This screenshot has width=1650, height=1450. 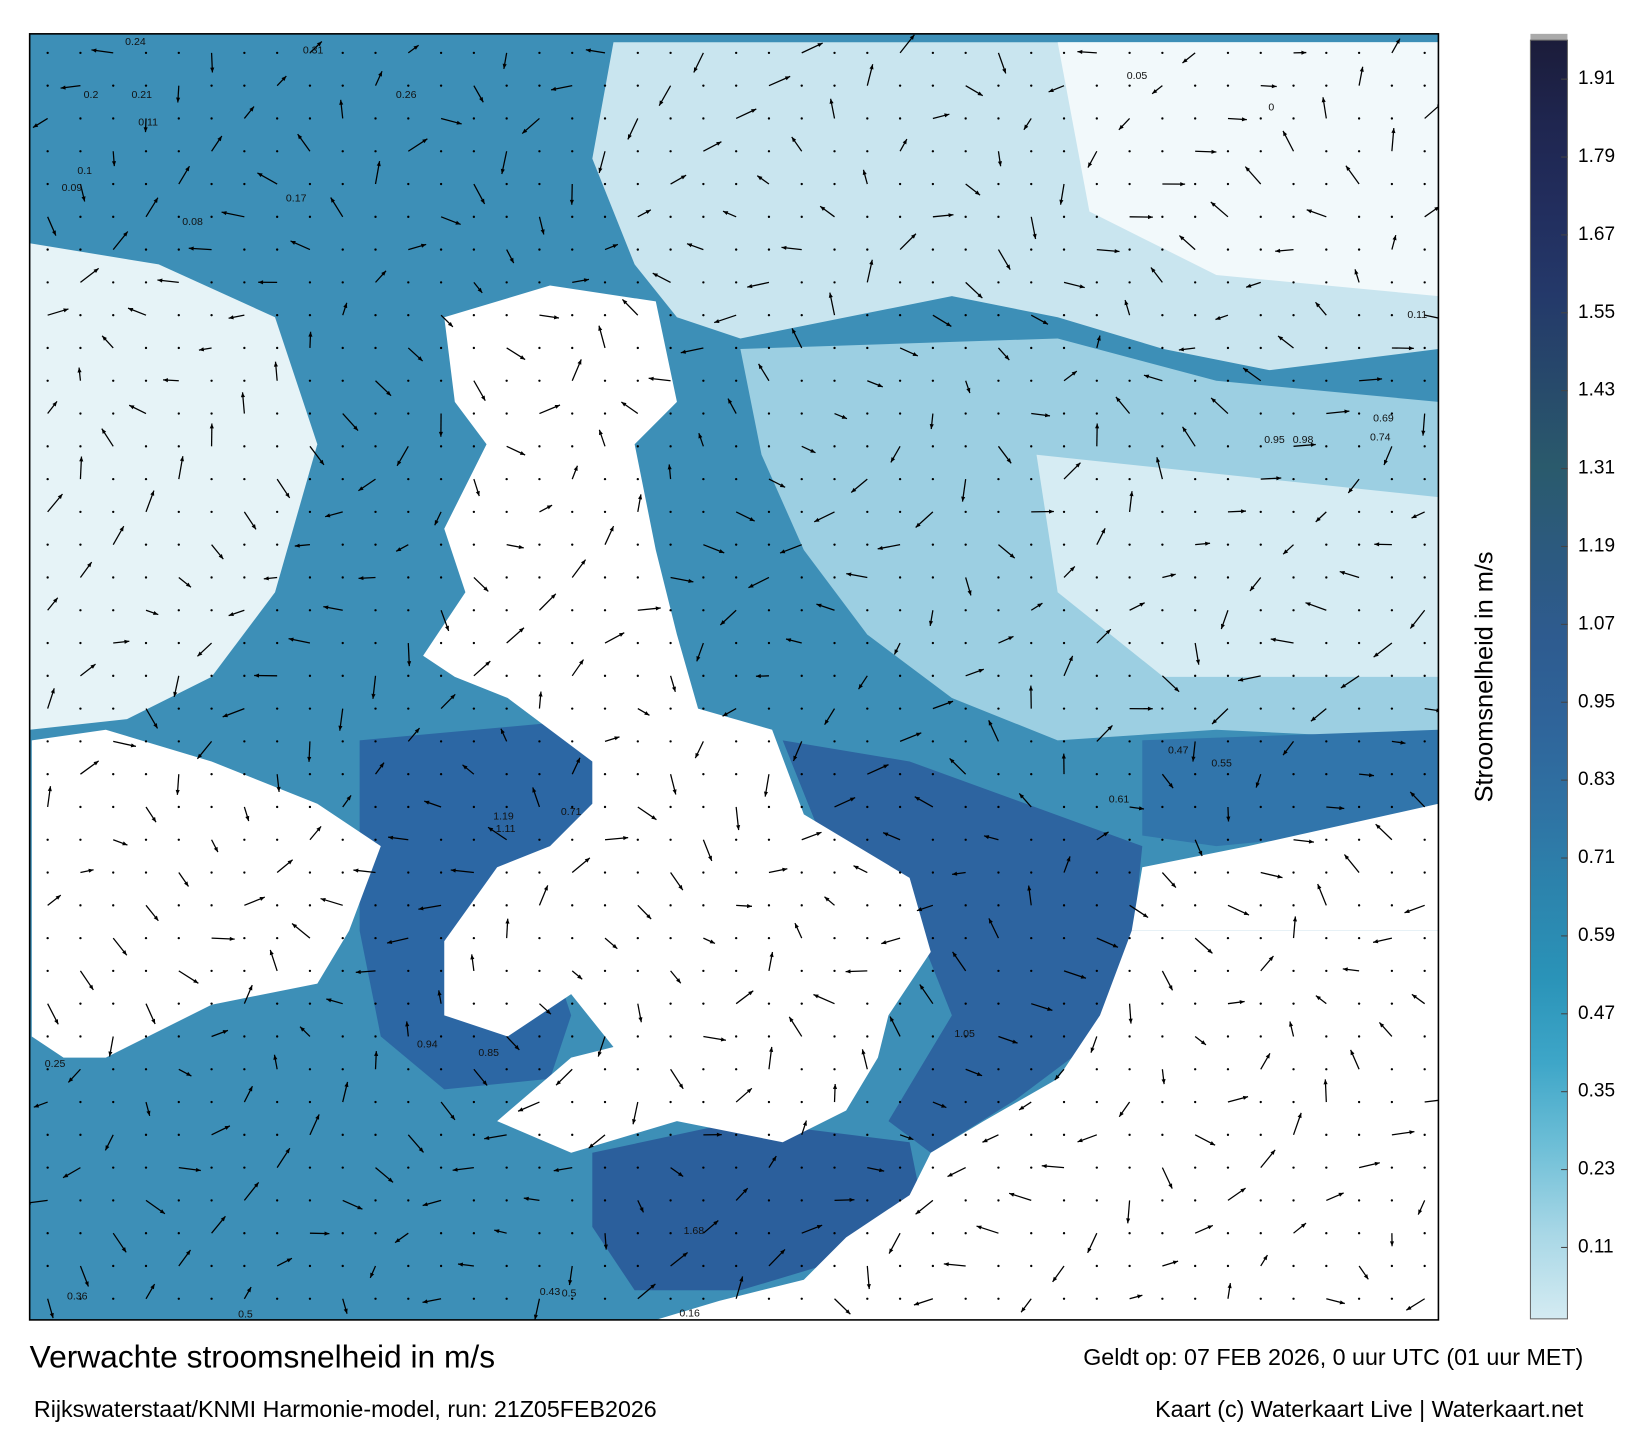 I want to click on current-value: 0.43, so click(x=550, y=1292).